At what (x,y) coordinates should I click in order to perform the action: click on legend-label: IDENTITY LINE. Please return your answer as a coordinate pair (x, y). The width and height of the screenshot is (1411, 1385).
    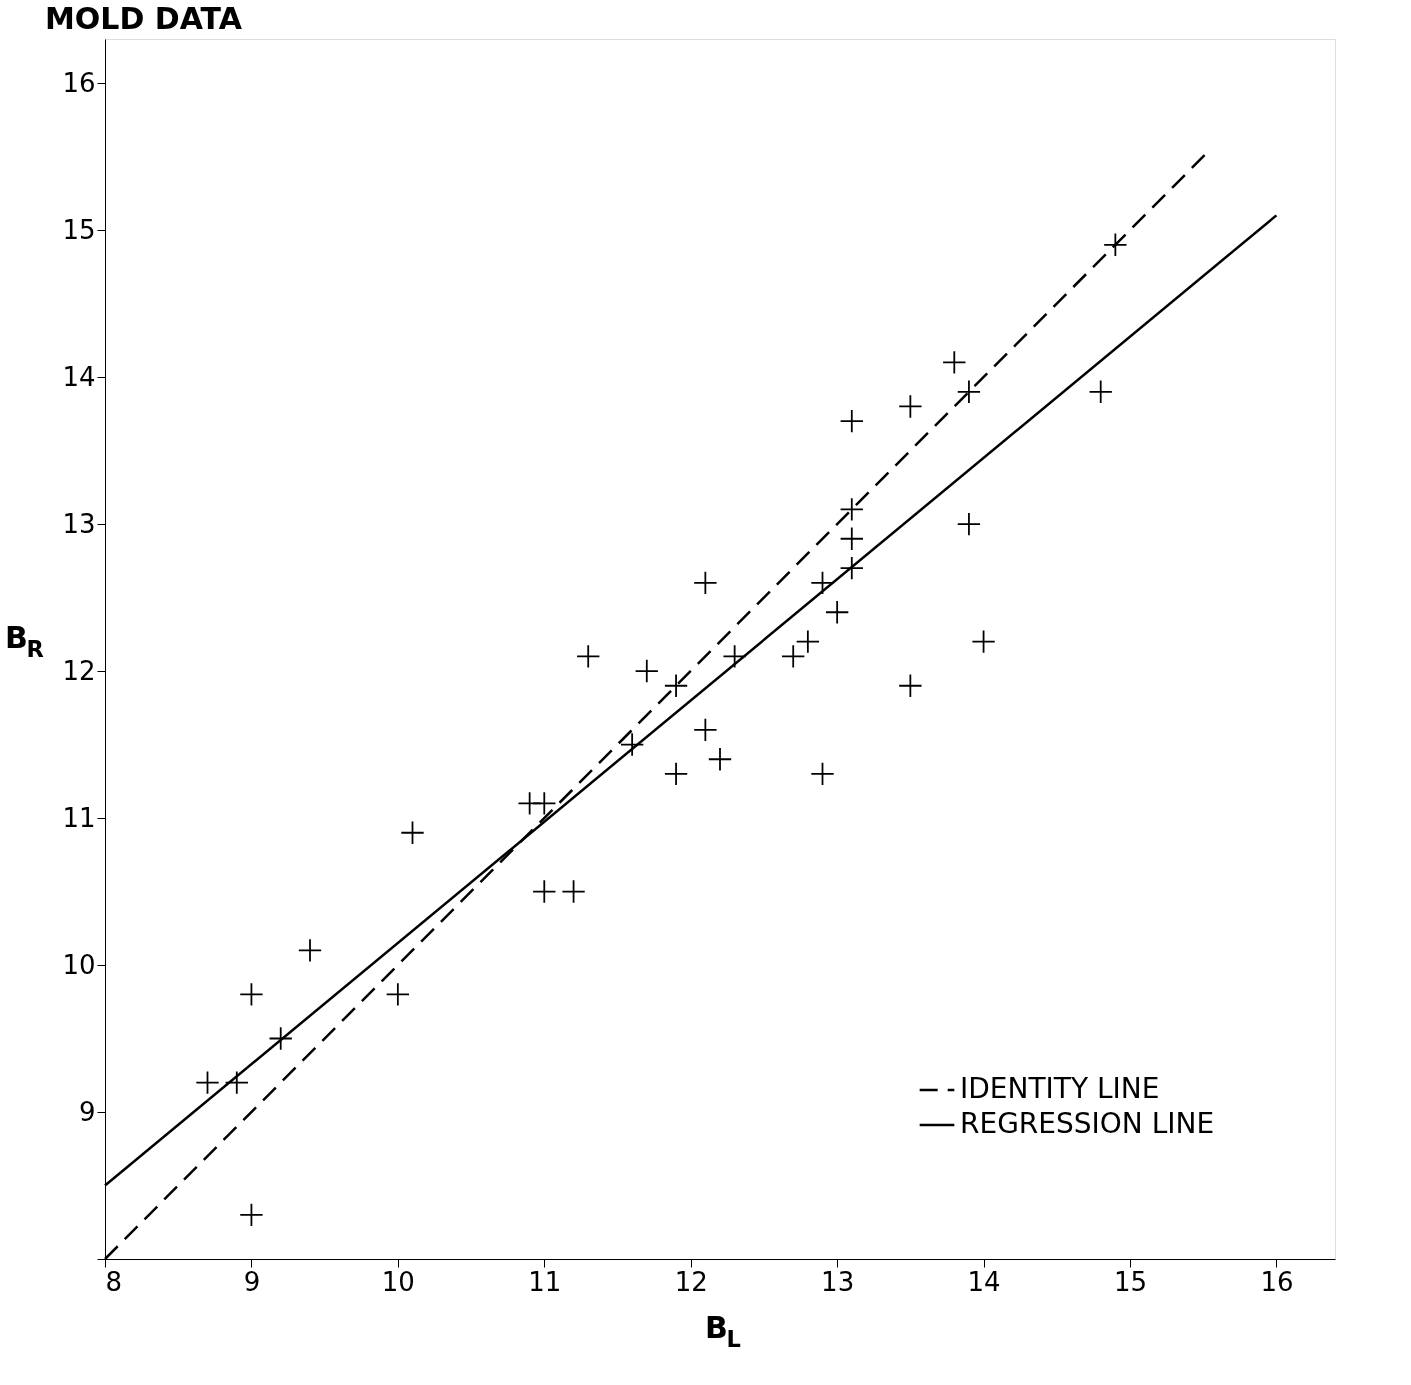
    Looking at the image, I should click on (1060, 1088).